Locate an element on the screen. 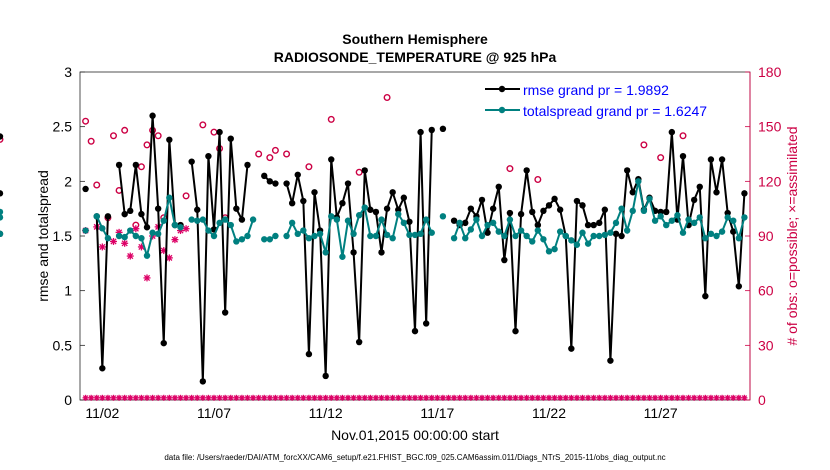 The height and width of the screenshot is (470, 830). legend-spread-marker is located at coordinates (502, 110).